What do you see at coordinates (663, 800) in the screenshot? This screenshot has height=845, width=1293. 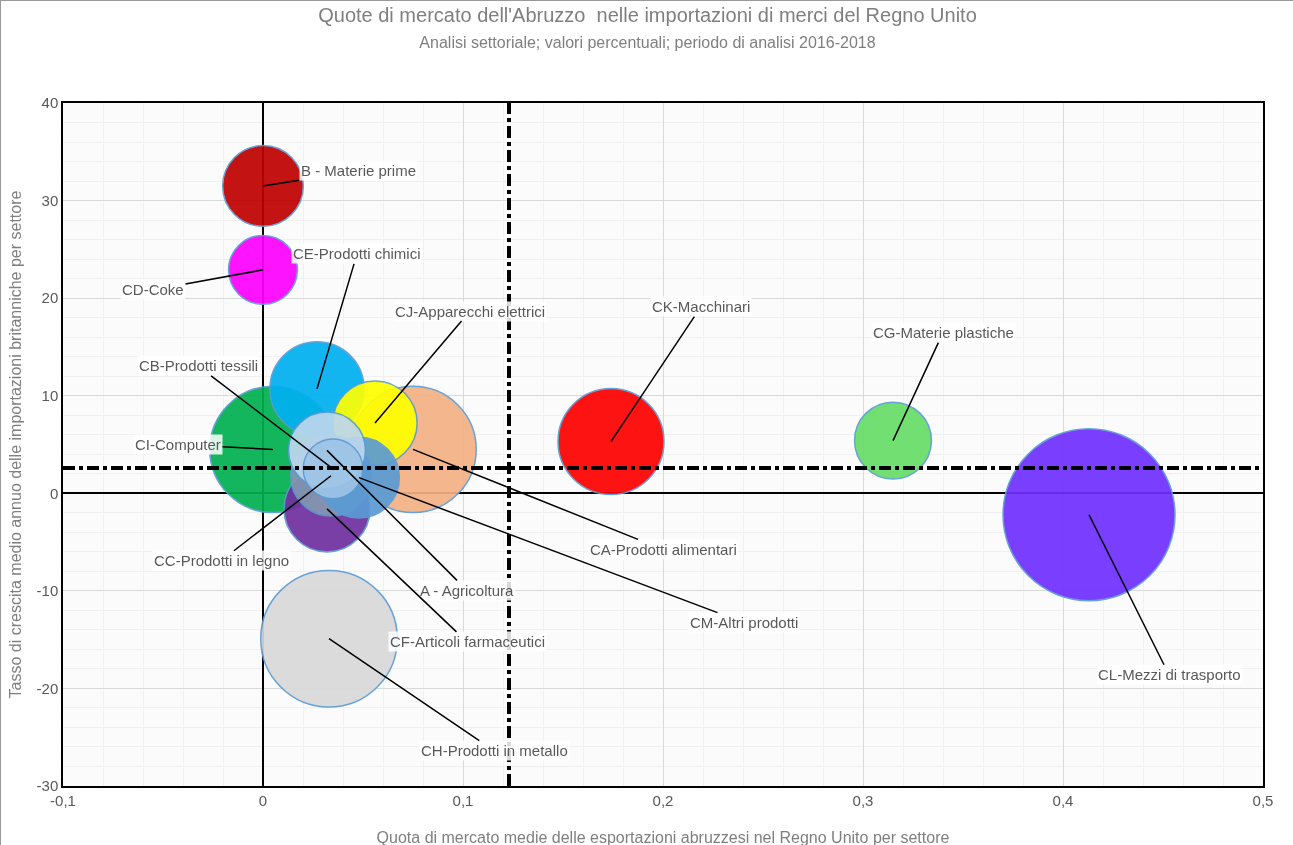 I see `x-tick-label: 0,2` at bounding box center [663, 800].